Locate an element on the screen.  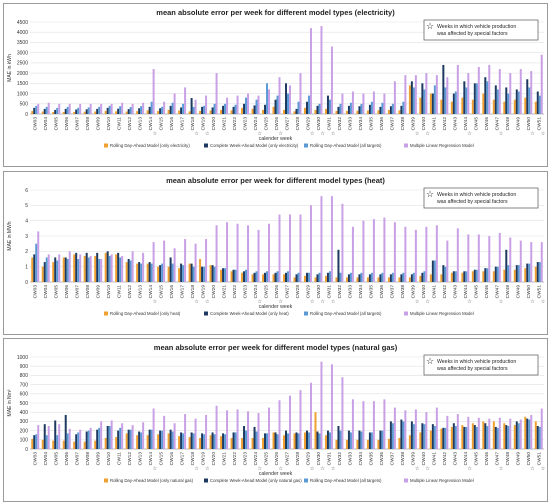
bar-heat-rolling-day-ahead-model-all-targets-cw05 is located at coordinates (57, 271).